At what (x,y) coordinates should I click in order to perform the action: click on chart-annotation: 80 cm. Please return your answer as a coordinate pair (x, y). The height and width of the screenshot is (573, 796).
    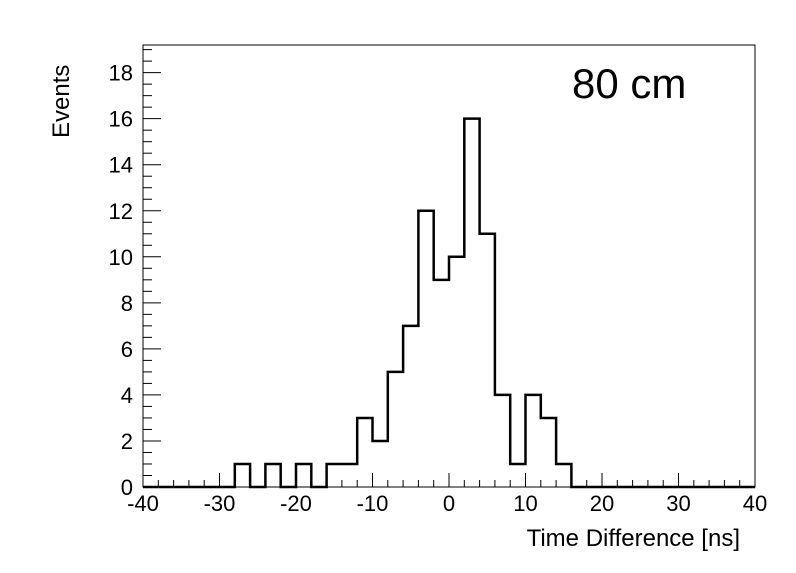
    Looking at the image, I should click on (629, 83).